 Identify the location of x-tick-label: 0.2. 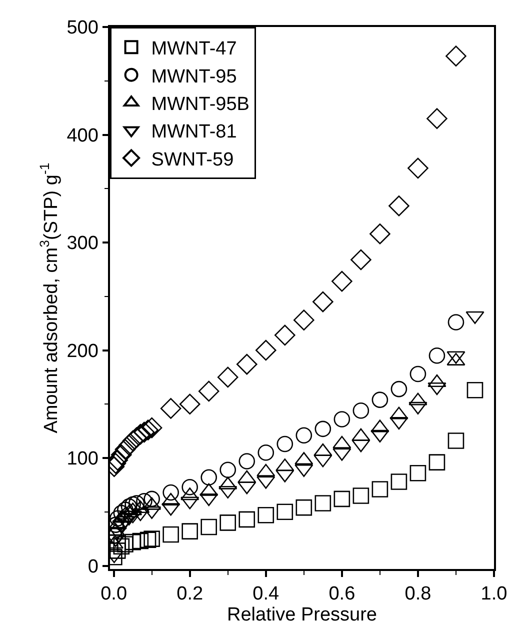
(190, 594).